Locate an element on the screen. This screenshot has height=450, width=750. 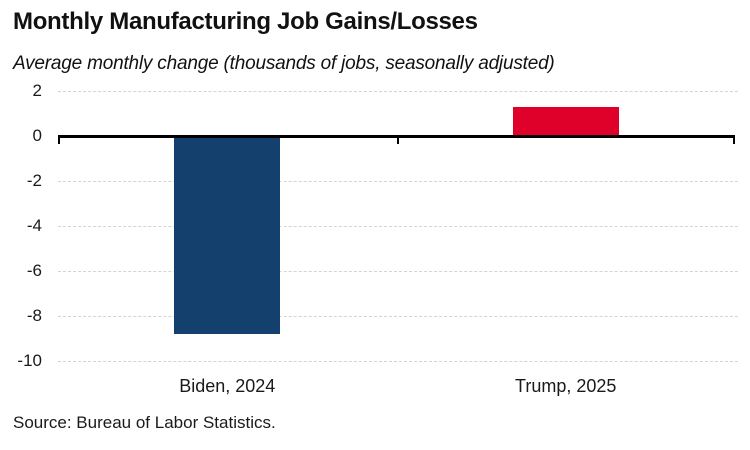
y-tick-label: -10 is located at coordinates (29, 360).